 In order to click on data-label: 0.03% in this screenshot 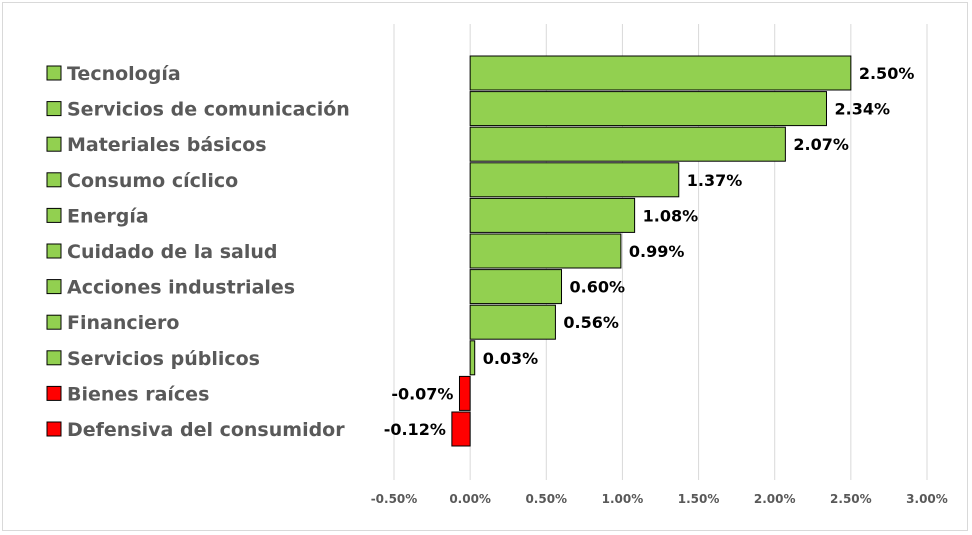, I will do `click(511, 358)`.